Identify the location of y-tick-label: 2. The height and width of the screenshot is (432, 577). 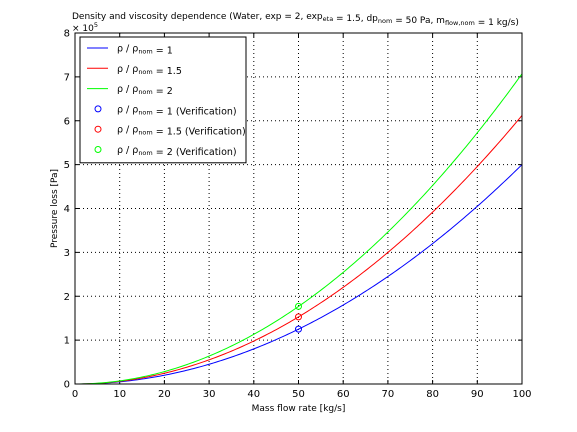
(67, 297).